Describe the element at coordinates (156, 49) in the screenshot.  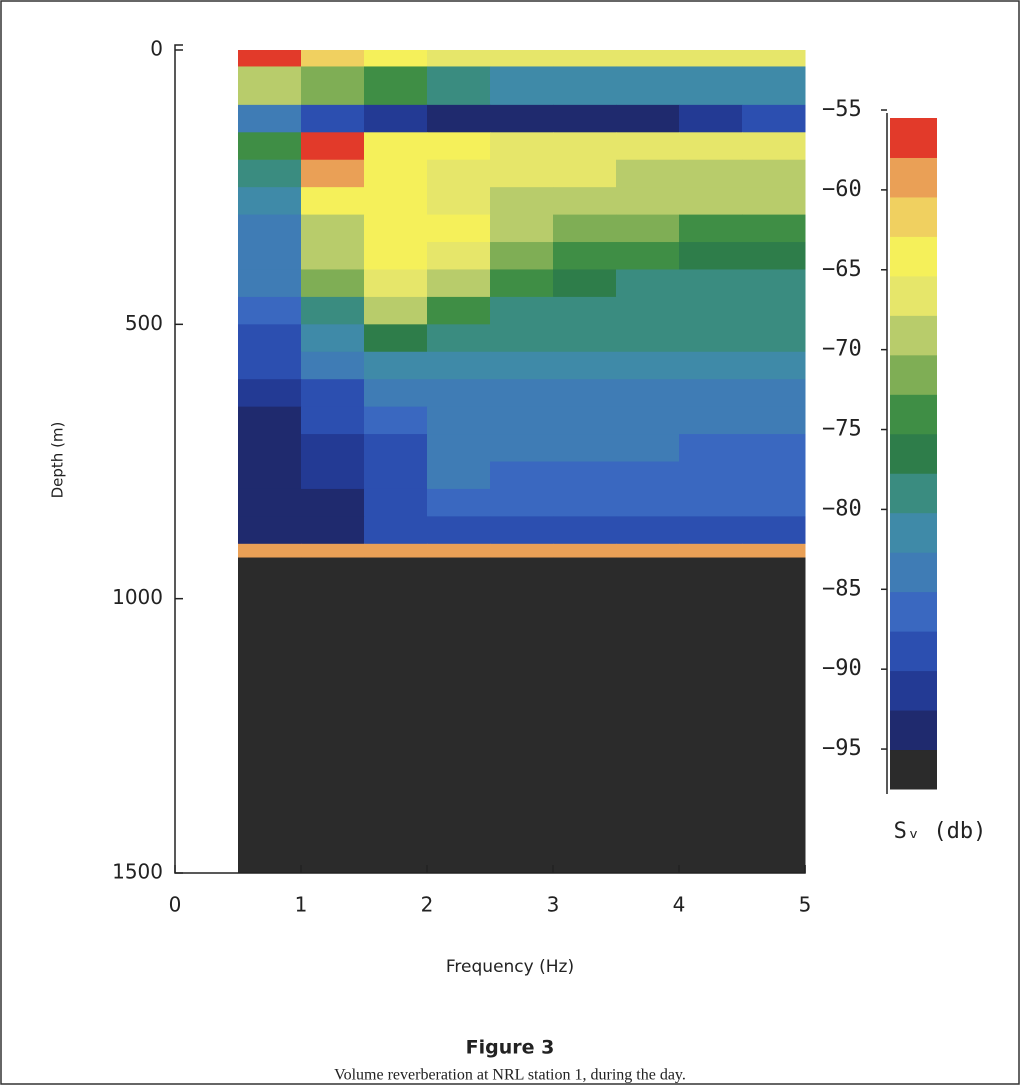
I see `y-tick-label: 0` at that location.